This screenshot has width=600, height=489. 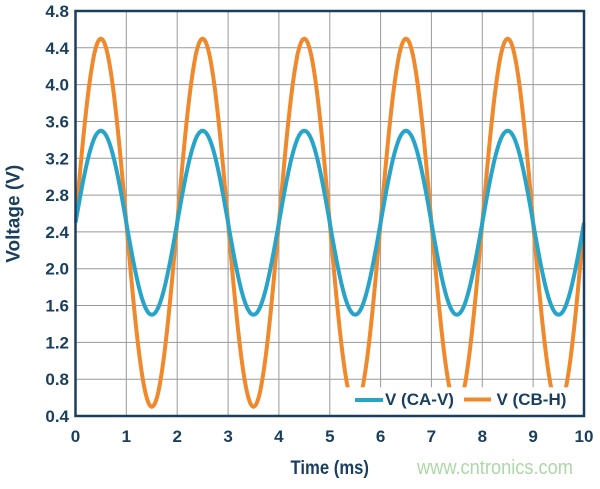 I want to click on svg-text: 6, so click(x=380, y=436).